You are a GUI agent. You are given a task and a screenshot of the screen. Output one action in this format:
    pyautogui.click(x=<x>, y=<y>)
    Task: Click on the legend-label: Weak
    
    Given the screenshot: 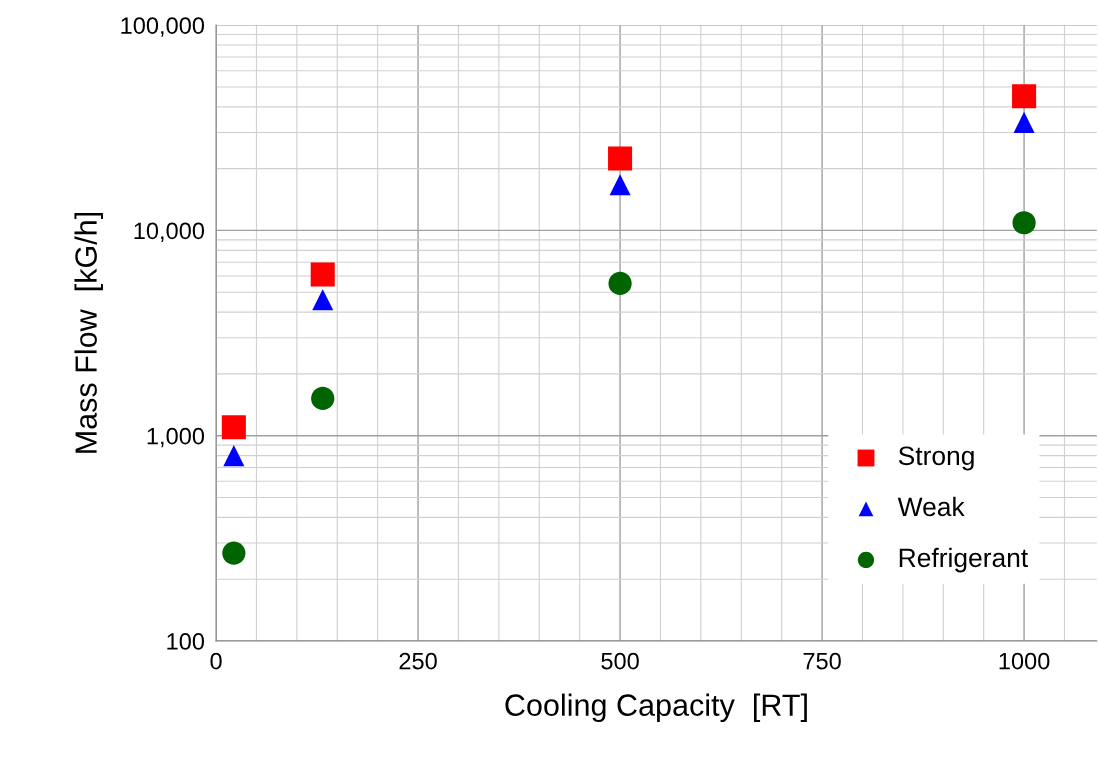 What is the action you would take?
    pyautogui.click(x=931, y=506)
    